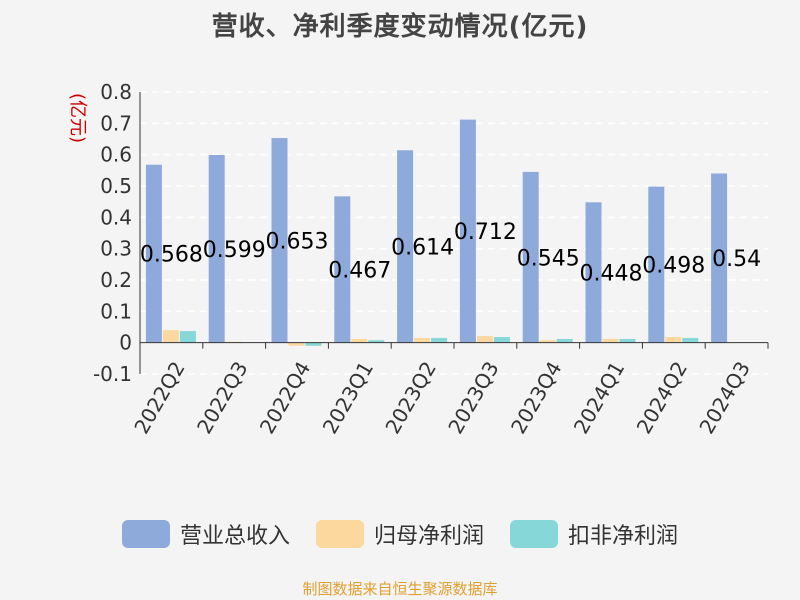  What do you see at coordinates (116, 92) in the screenshot?
I see `y-tick-label: 0.8` at bounding box center [116, 92].